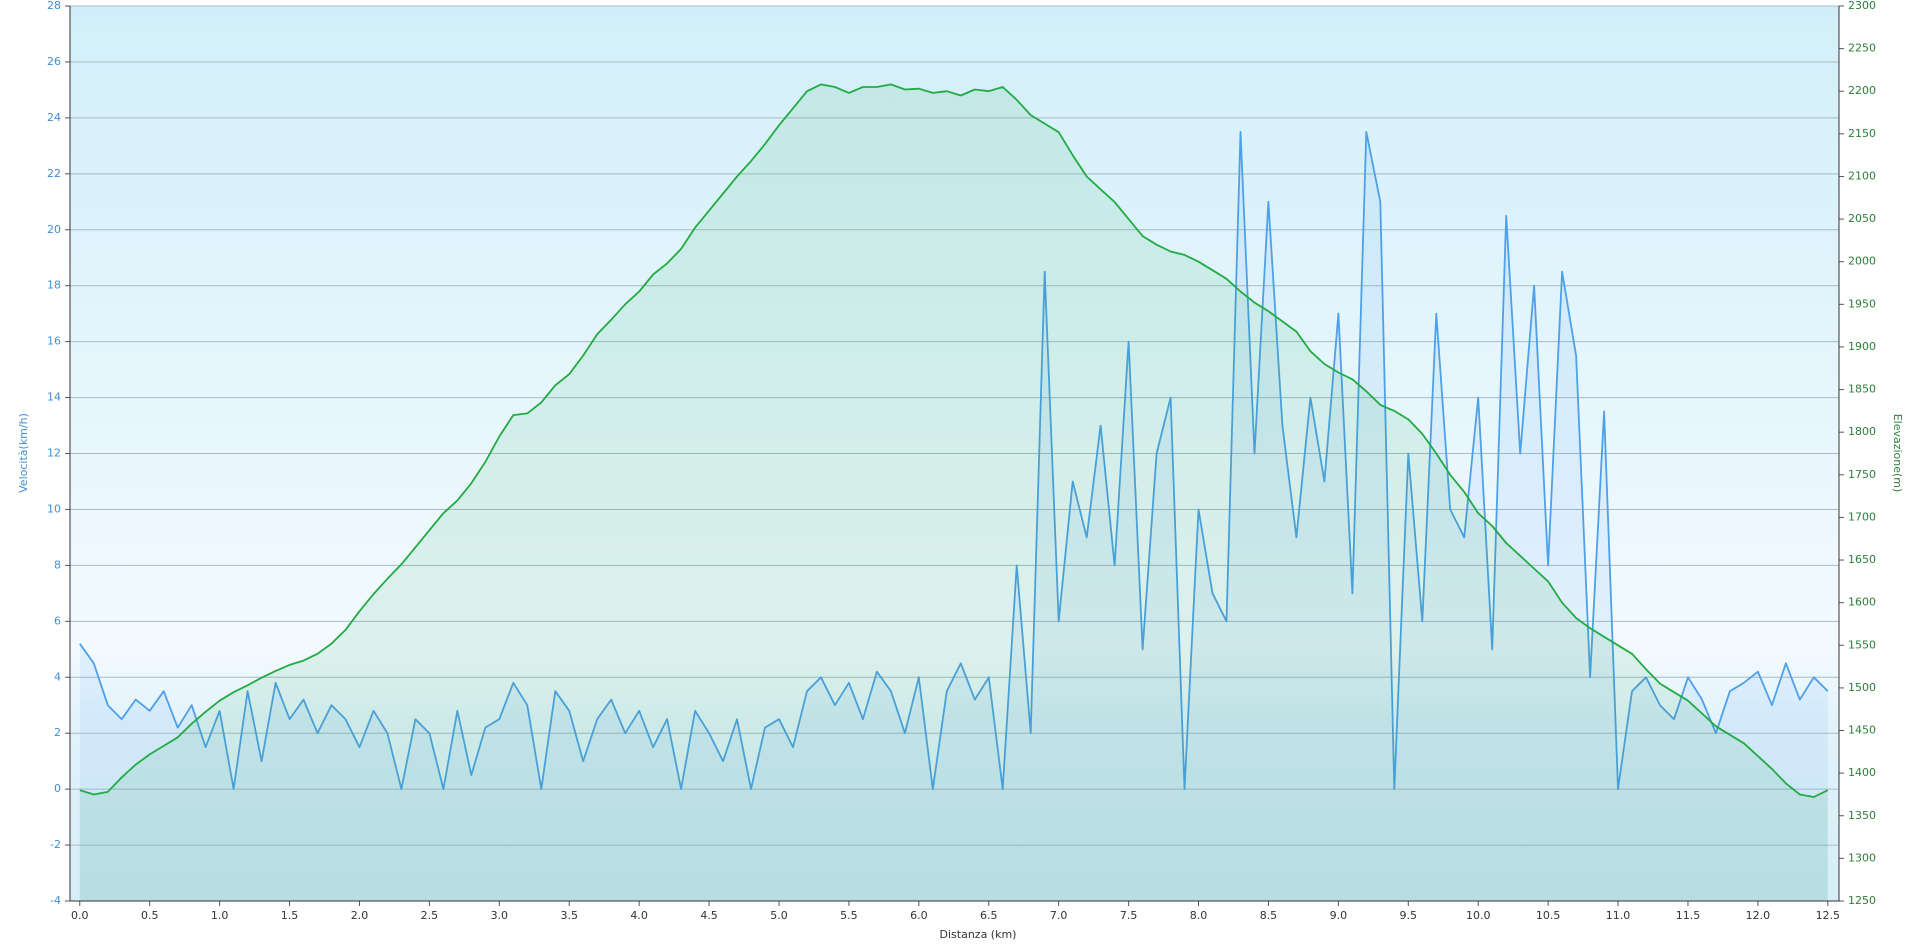 This screenshot has height=952, width=1915. What do you see at coordinates (500, 915) in the screenshot?
I see `x-tick-label: 3.0` at bounding box center [500, 915].